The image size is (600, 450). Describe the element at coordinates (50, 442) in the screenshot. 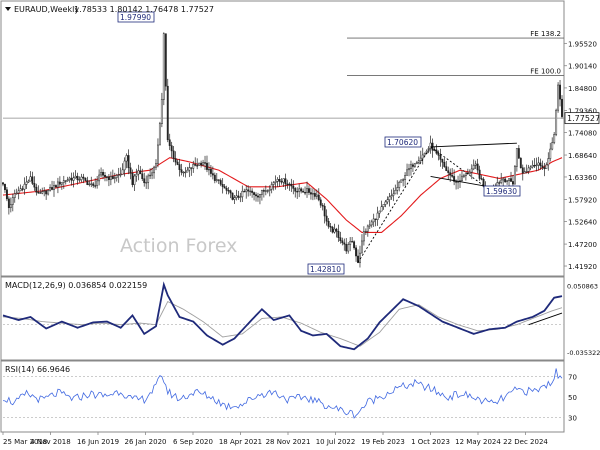

I see `x-tick-label: 4 Nov 2018` at that location.